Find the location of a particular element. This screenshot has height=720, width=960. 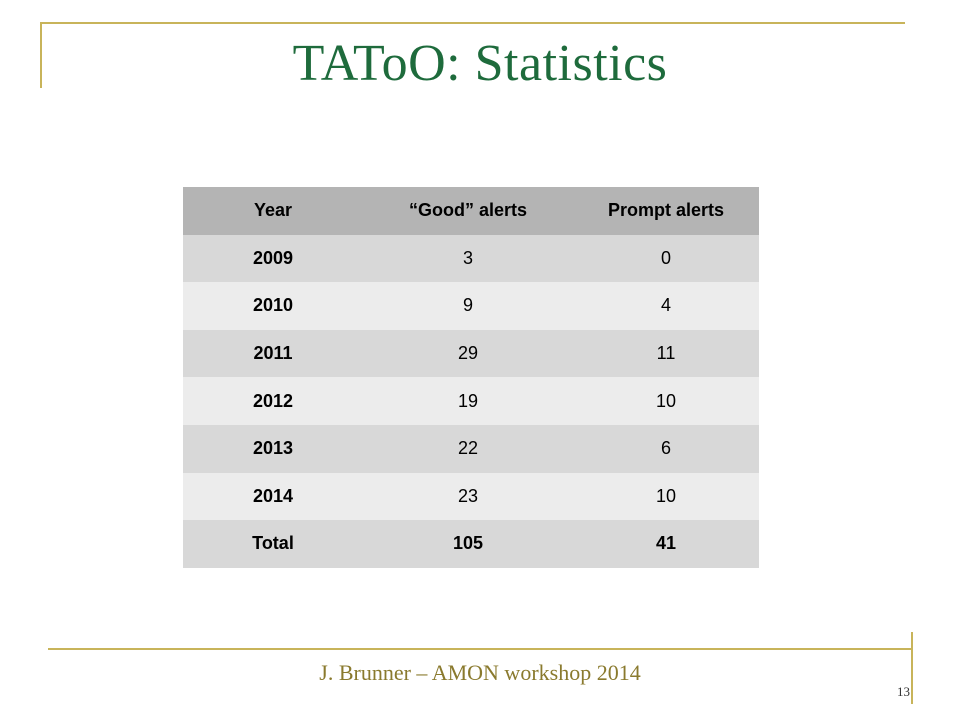

frame-right-line is located at coordinates (912, 668).